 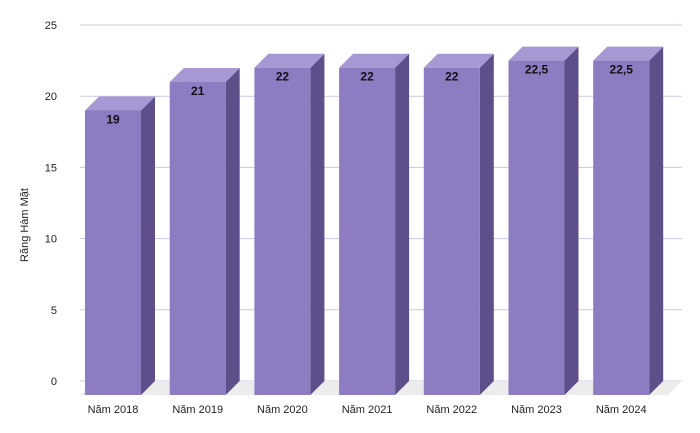 What do you see at coordinates (113, 119) in the screenshot?
I see `data-label: 19` at bounding box center [113, 119].